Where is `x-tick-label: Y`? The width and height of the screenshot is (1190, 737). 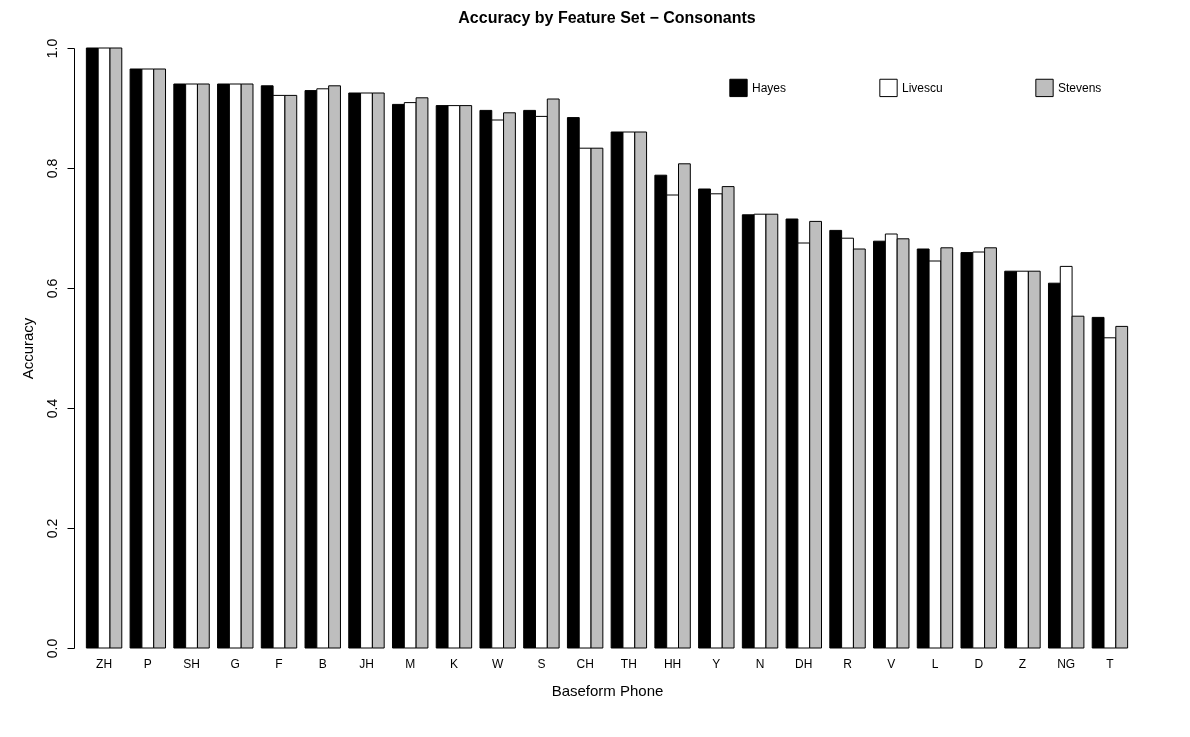
x-tick-label: Y is located at coordinates (716, 663).